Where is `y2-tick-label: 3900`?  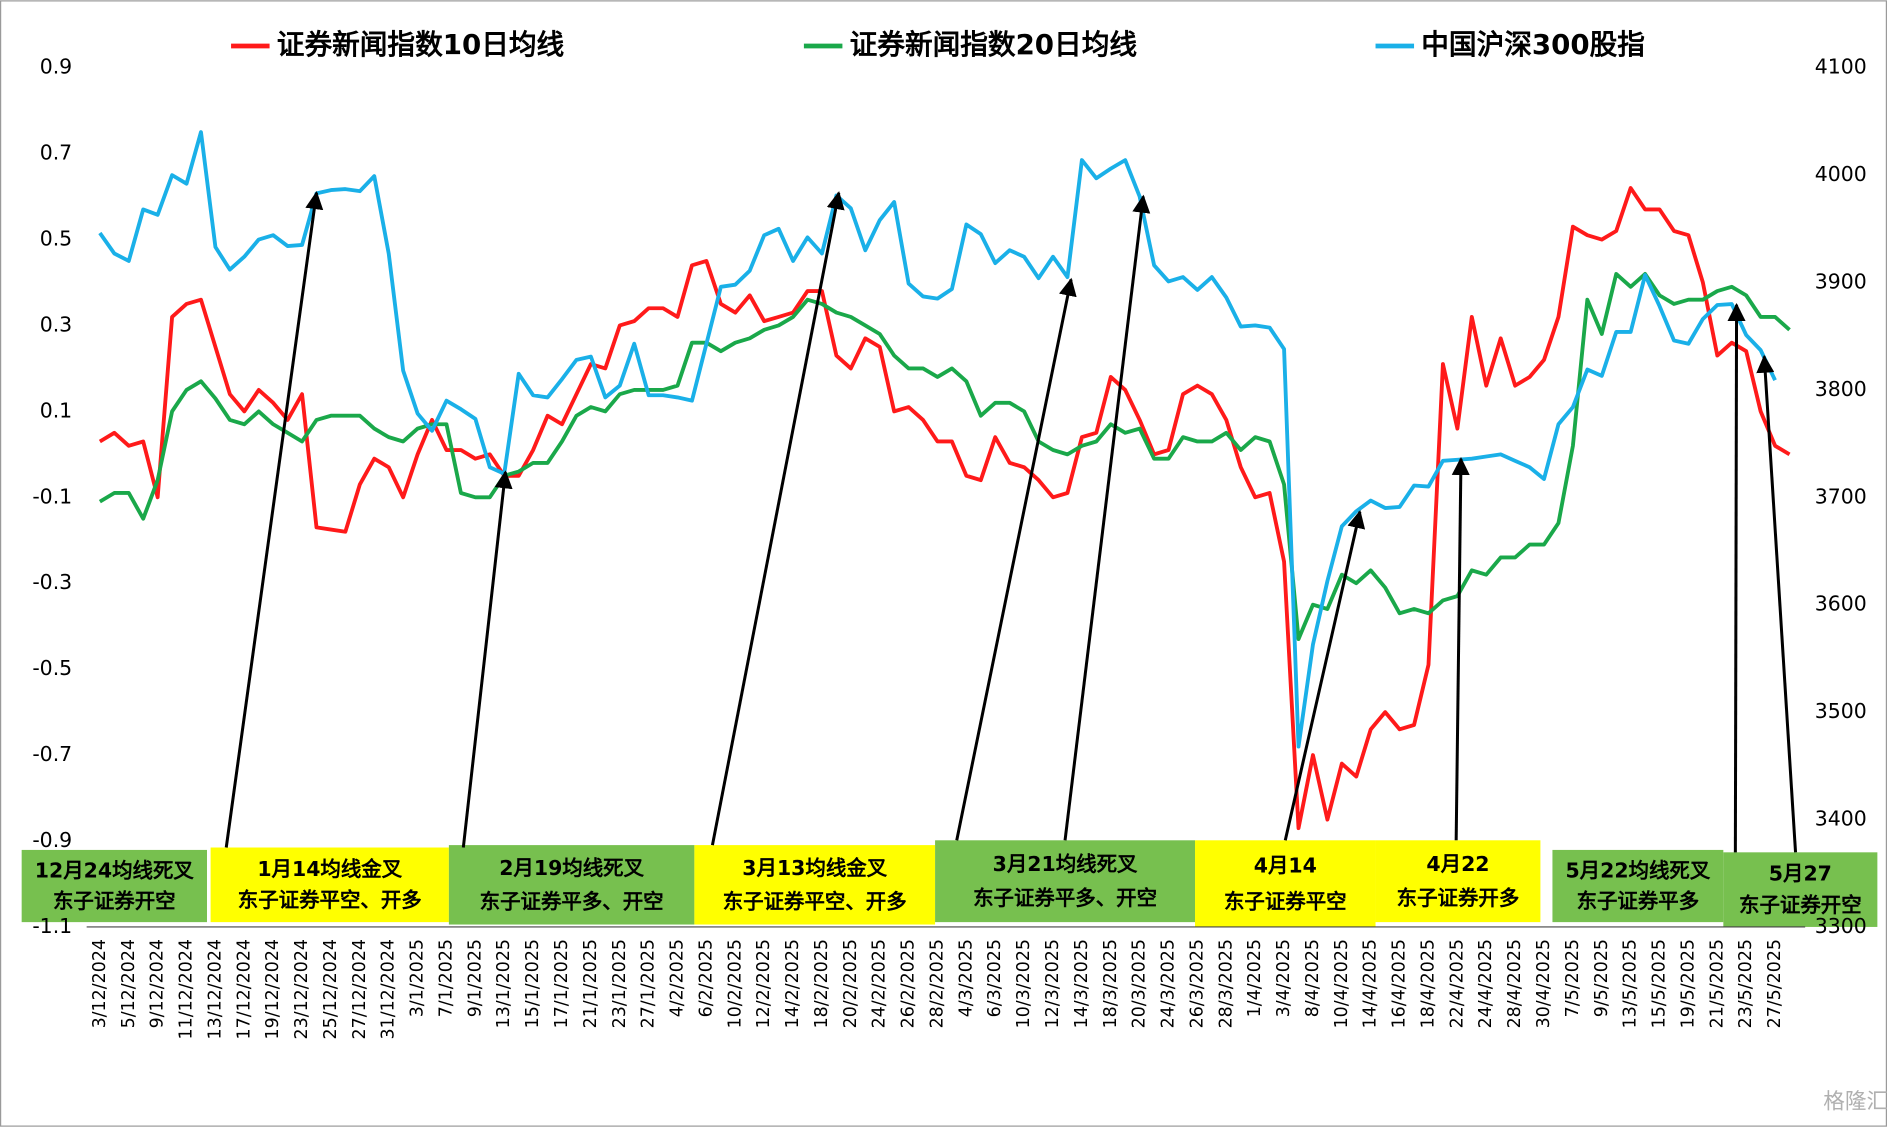
y2-tick-label: 3900 is located at coordinates (1841, 281).